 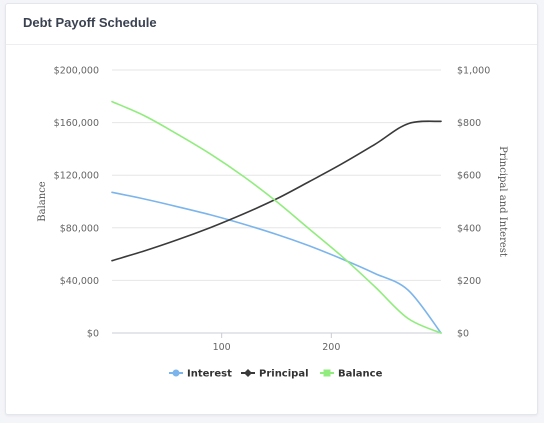 I want to click on legend-marker-circle-icon, so click(x=176, y=373).